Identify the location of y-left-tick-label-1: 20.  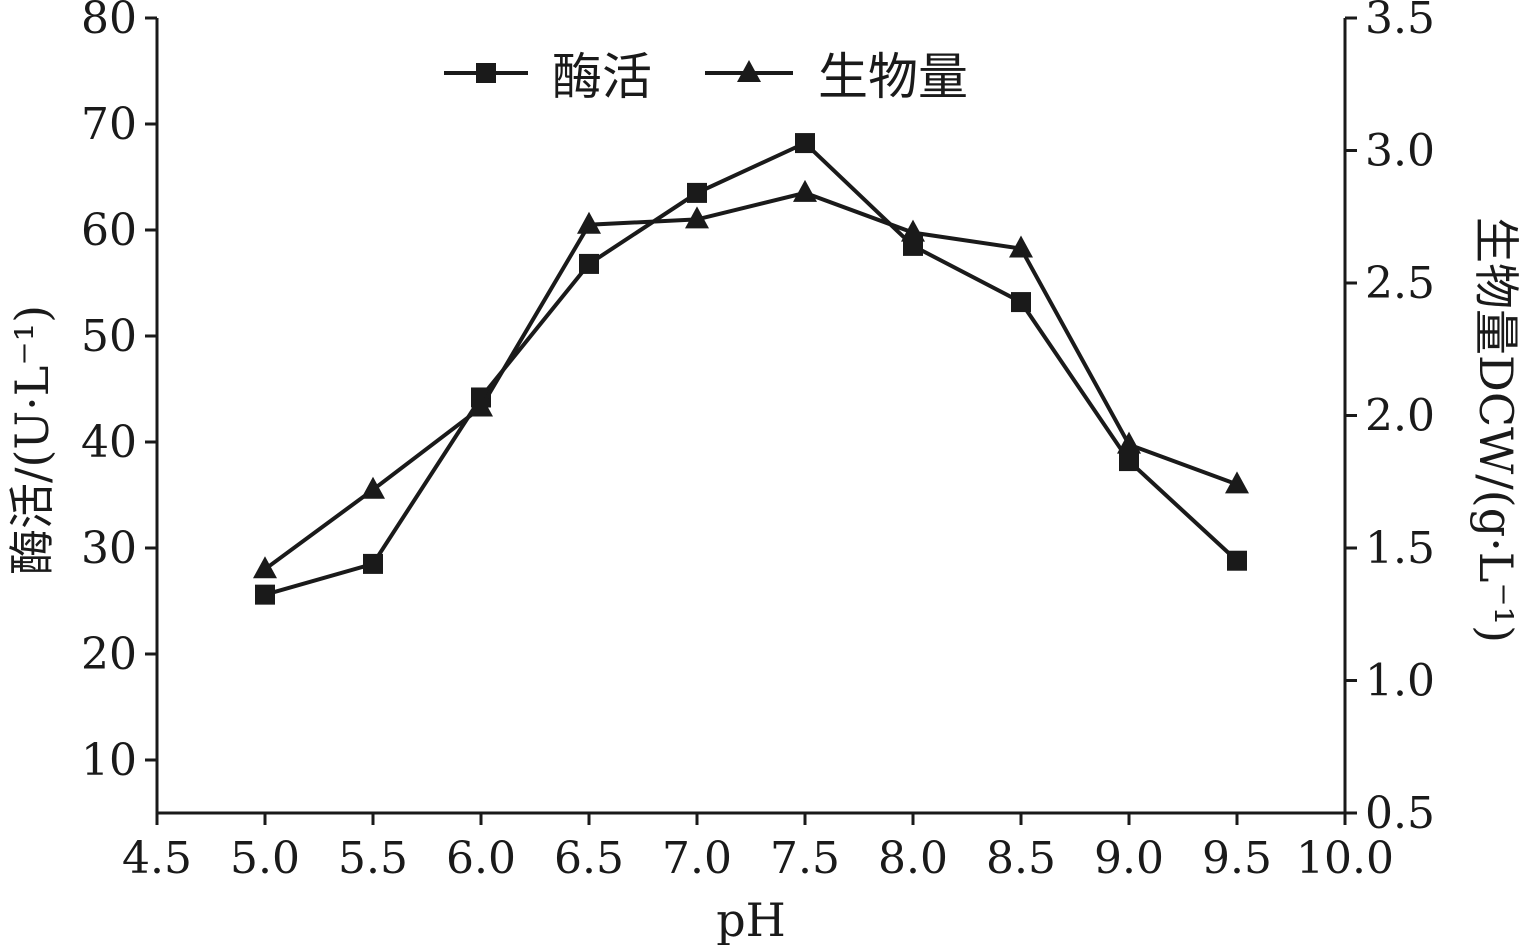
(109, 654).